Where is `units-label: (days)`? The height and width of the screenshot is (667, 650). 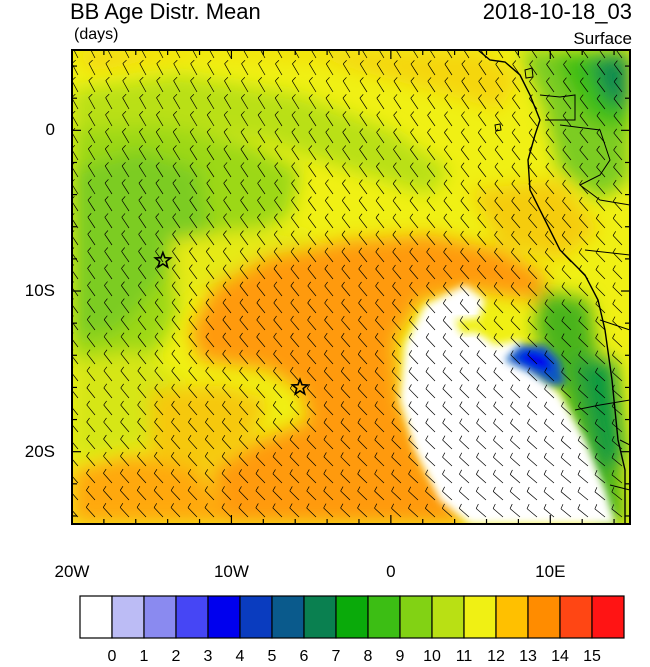 units-label: (days) is located at coordinates (96, 34).